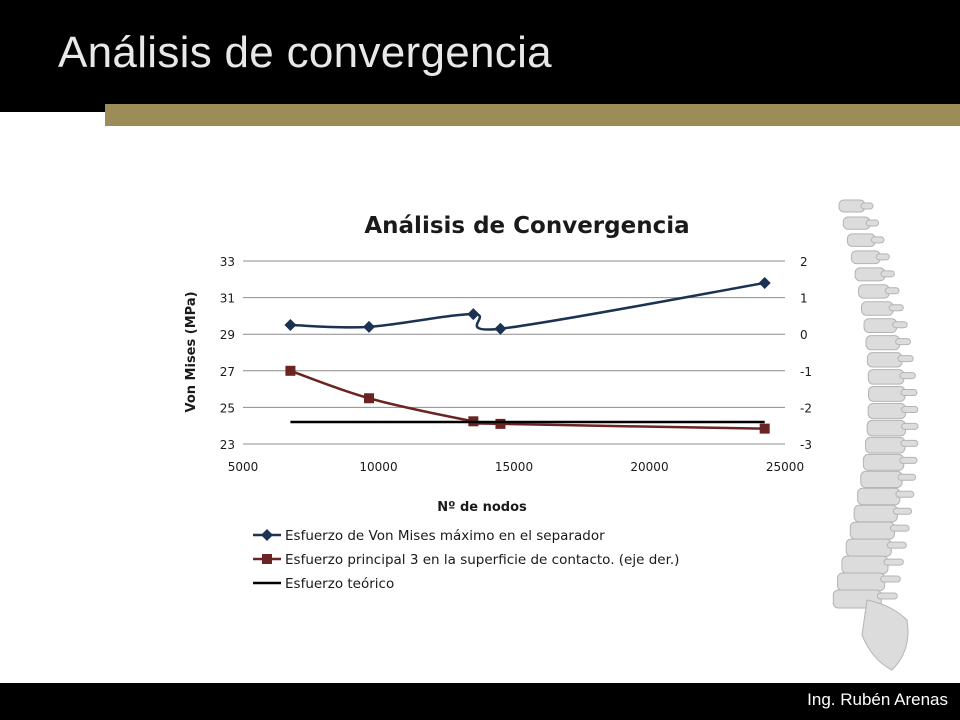 This screenshot has height=720, width=960. What do you see at coordinates (227, 335) in the screenshot?
I see `y-tick-label: 29` at bounding box center [227, 335].